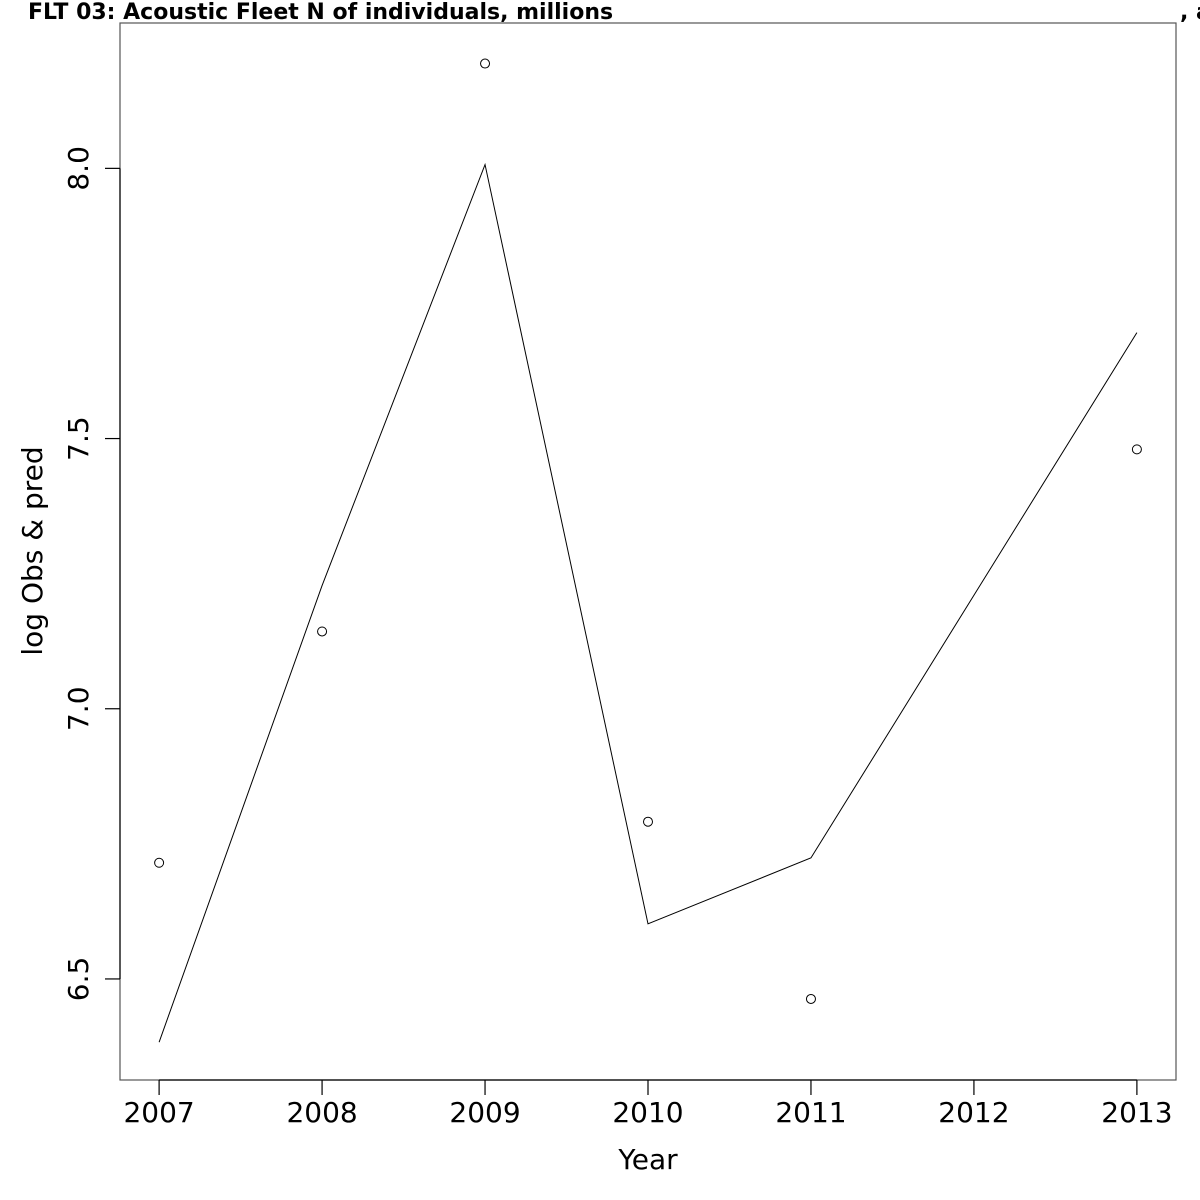 The image size is (1200, 1200). Describe the element at coordinates (78, 979) in the screenshot. I see `y-tick-label: 6.5` at that location.